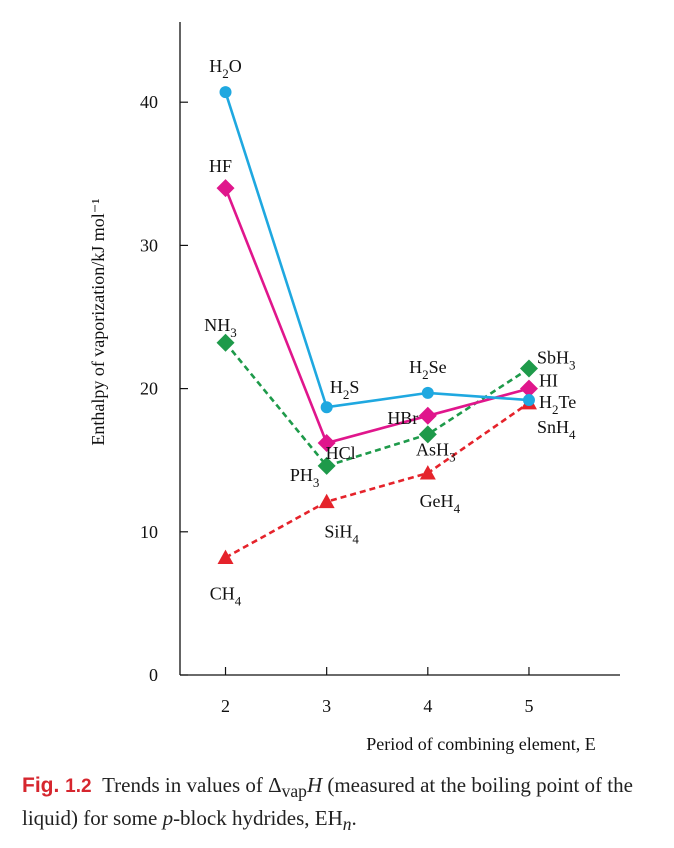 This screenshot has width=674, height=848. What do you see at coordinates (341, 534) in the screenshot?
I see `point-label: SiH4` at bounding box center [341, 534].